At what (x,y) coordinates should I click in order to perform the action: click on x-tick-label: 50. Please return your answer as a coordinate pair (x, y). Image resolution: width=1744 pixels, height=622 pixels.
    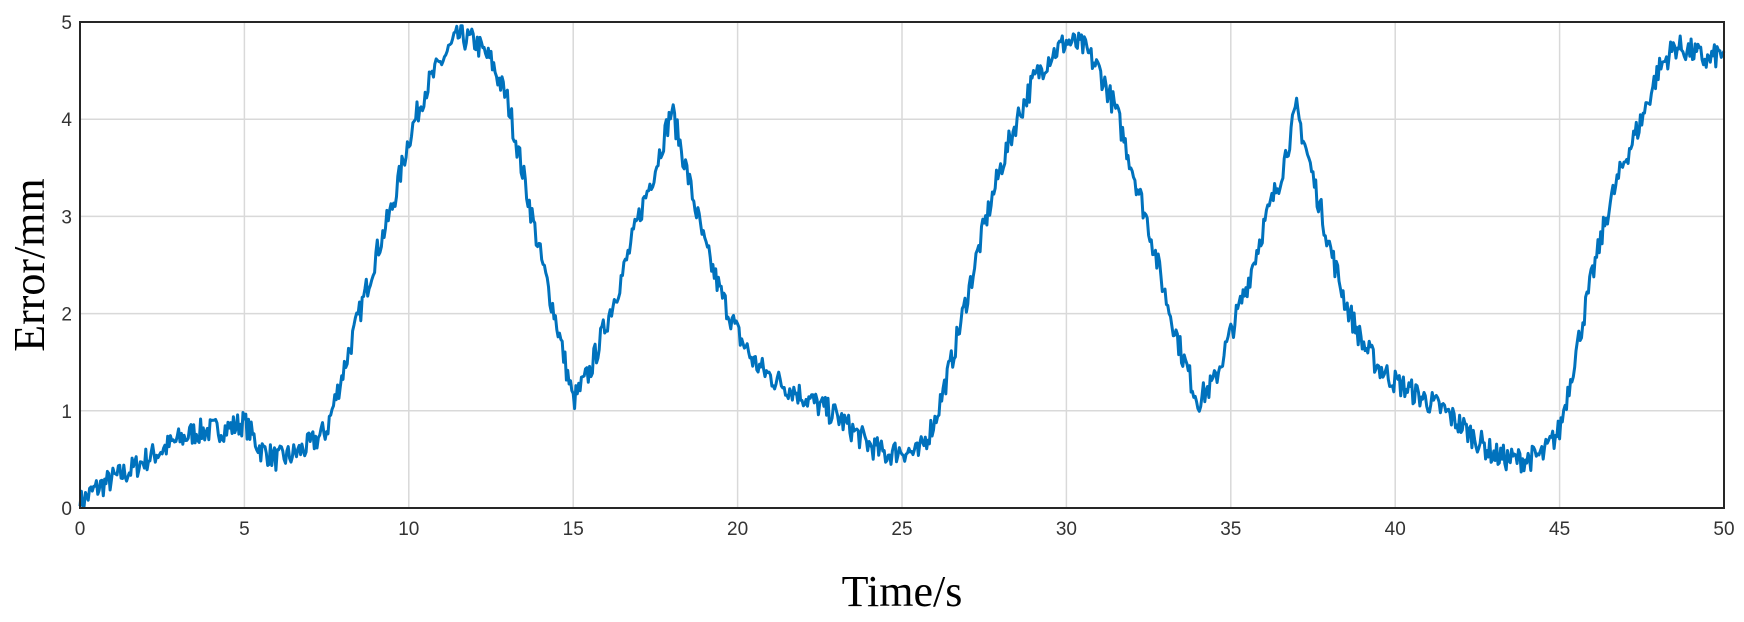
    Looking at the image, I should click on (1723, 529).